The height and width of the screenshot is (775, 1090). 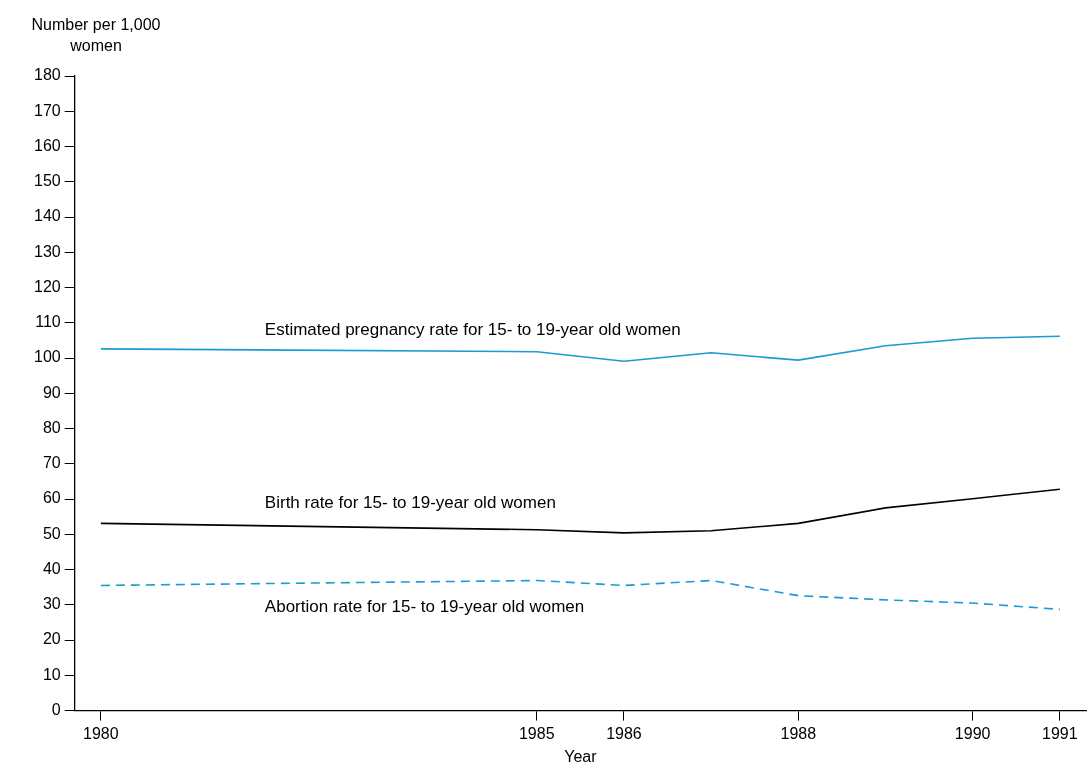 What do you see at coordinates (798, 733) in the screenshot?
I see `x-tick-label: 1988` at bounding box center [798, 733].